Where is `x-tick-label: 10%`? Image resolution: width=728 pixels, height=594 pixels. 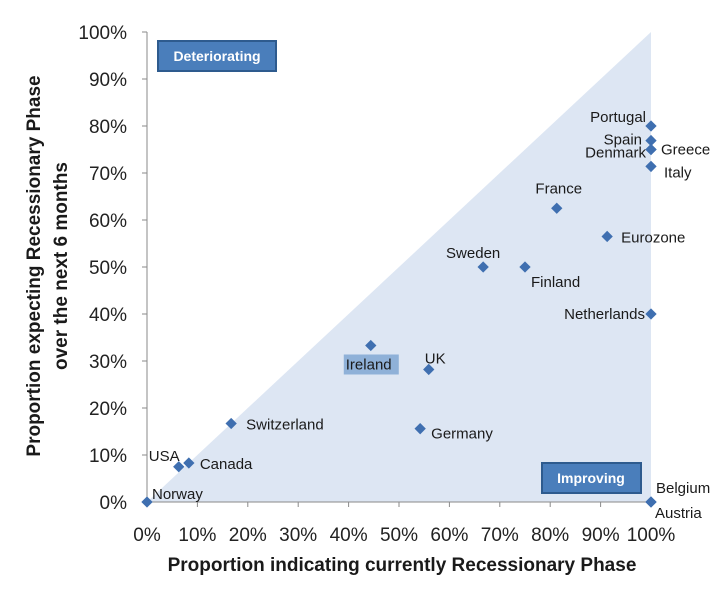
x-tick-label: 10% is located at coordinates (197, 535).